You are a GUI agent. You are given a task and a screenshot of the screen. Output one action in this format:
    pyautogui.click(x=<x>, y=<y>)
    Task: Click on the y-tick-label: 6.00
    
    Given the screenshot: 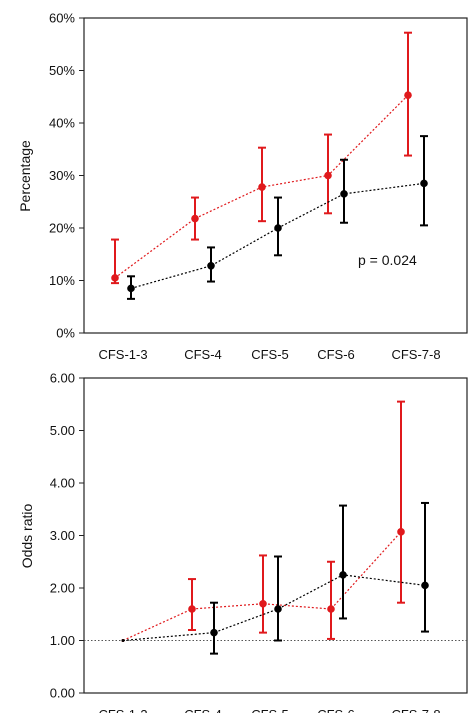 What is the action you would take?
    pyautogui.click(x=62, y=378)
    